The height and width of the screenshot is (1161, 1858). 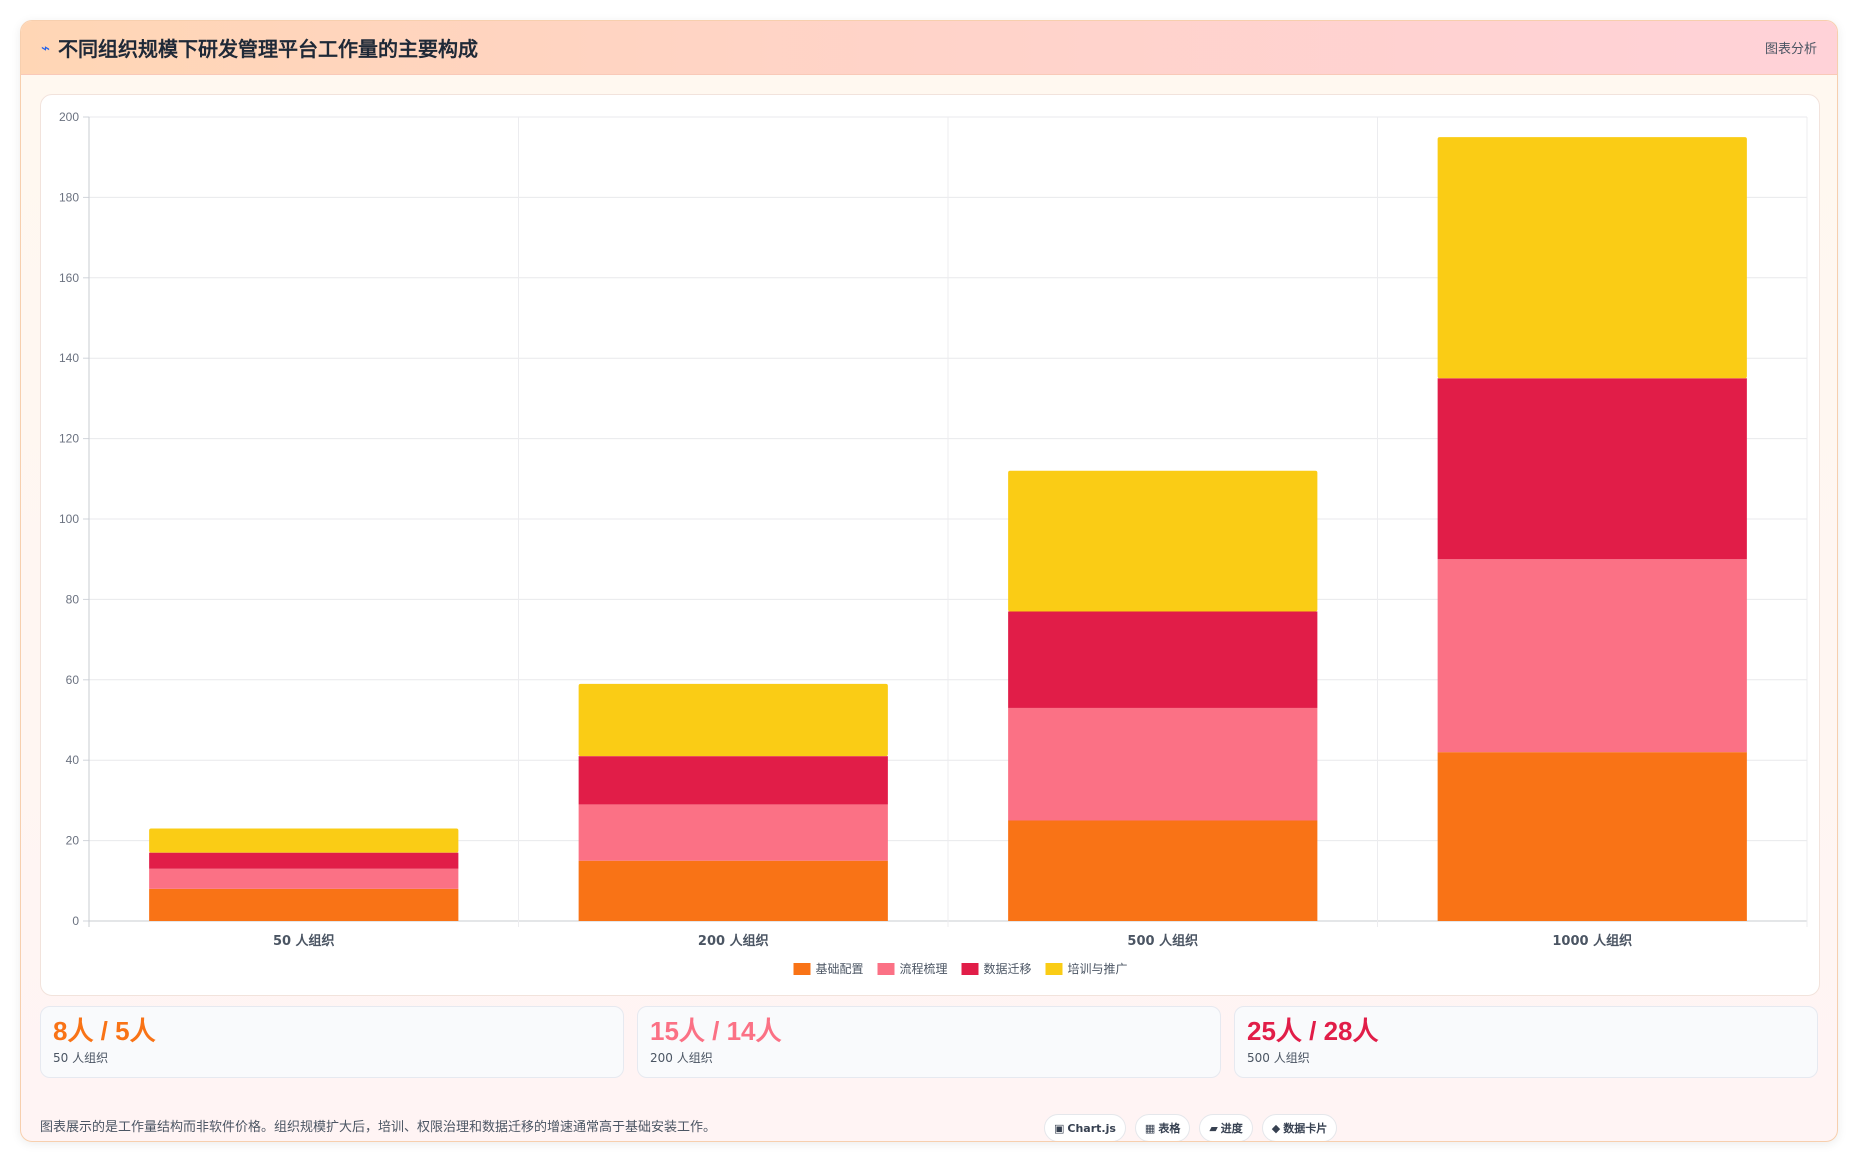 I want to click on legend-label: 基础配置, so click(x=840, y=969).